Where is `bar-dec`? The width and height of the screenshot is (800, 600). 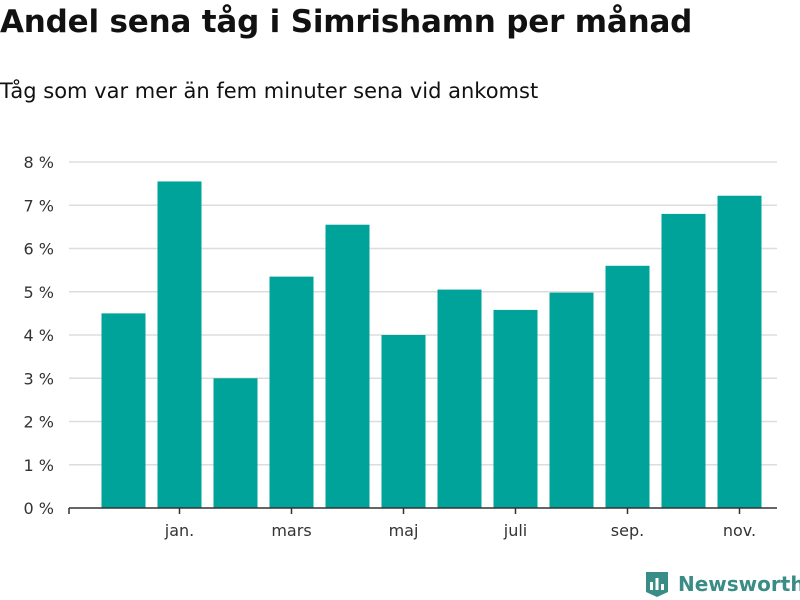 bar-dec is located at coordinates (123, 410).